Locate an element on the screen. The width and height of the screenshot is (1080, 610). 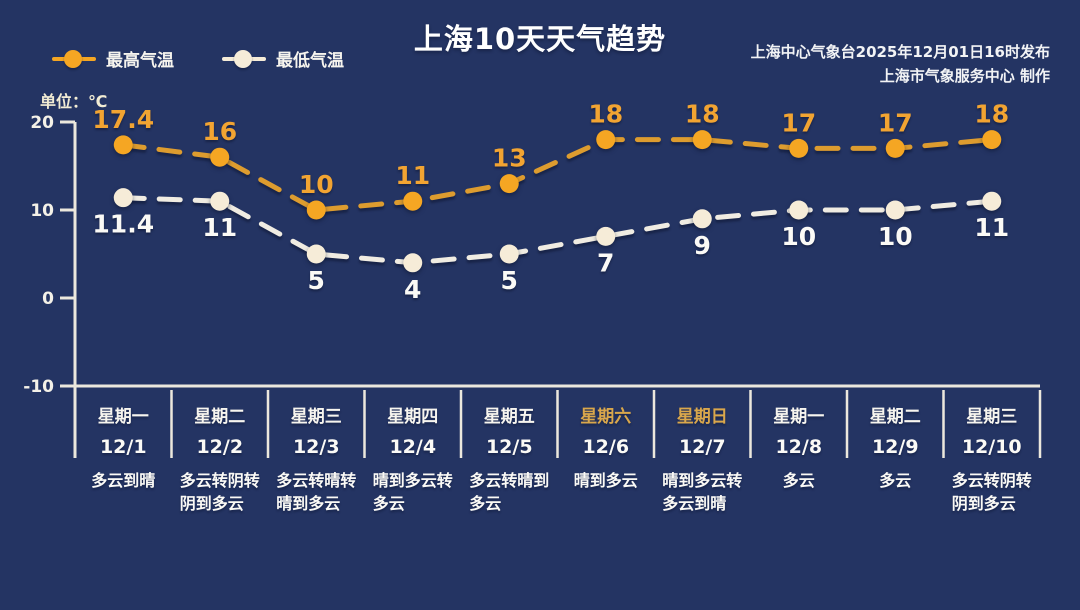
day-column: 星期二 12/9 多云 is located at coordinates (895, 458).